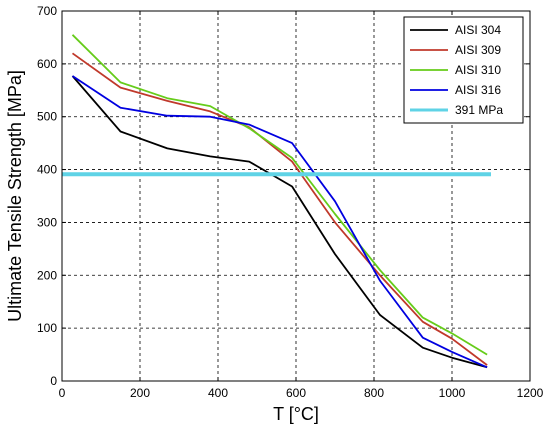 The height and width of the screenshot is (432, 550). Describe the element at coordinates (15, 196) in the screenshot. I see `y-axis-label: Ultimate Tensile Strength [MPa]` at that location.